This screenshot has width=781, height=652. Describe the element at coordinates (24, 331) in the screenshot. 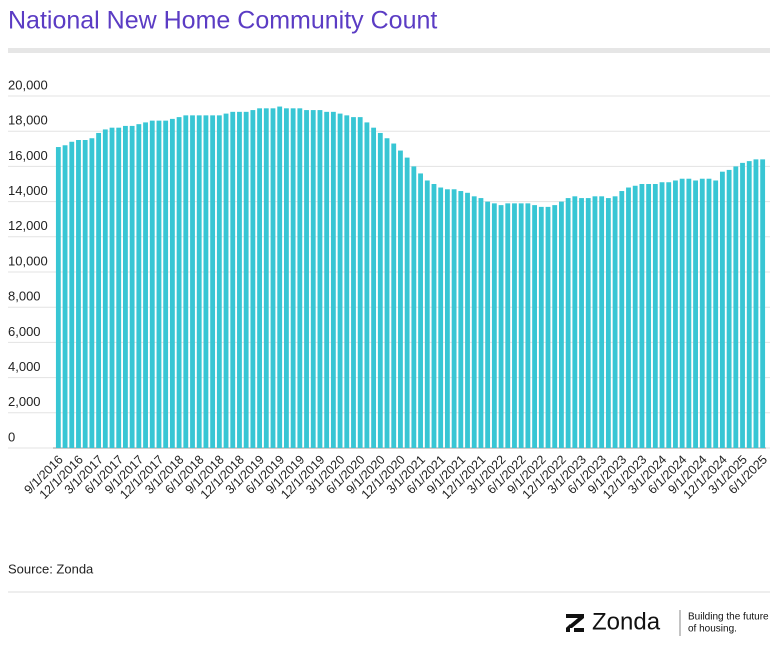

I see `y-tick-label: 6,000` at that location.